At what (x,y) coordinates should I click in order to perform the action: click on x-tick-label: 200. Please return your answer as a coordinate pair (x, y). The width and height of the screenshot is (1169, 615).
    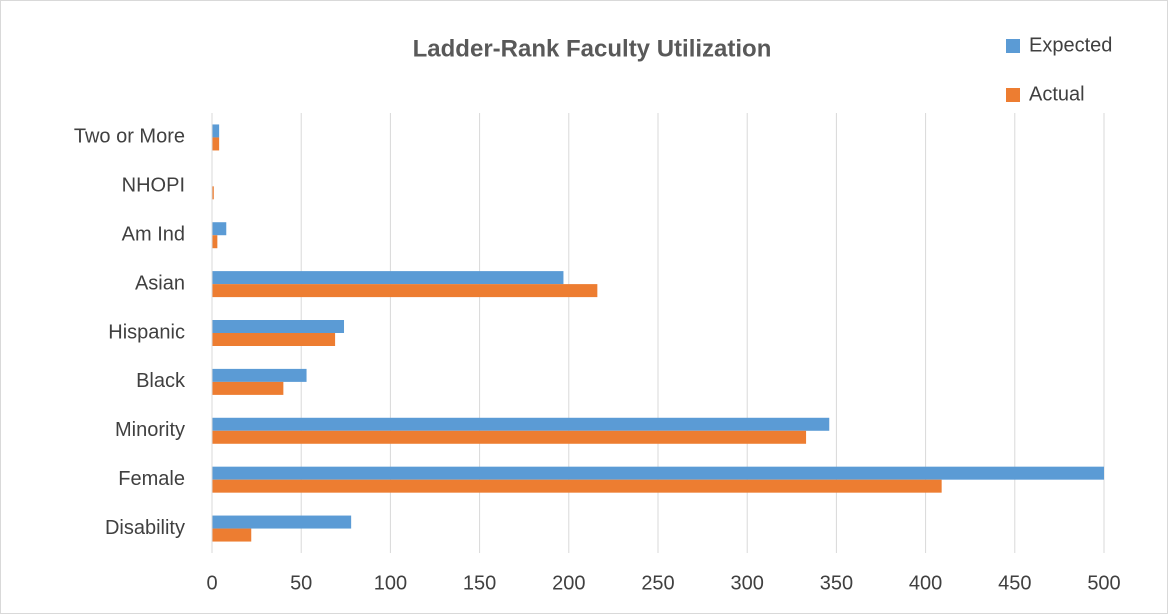
    Looking at the image, I should click on (568, 583).